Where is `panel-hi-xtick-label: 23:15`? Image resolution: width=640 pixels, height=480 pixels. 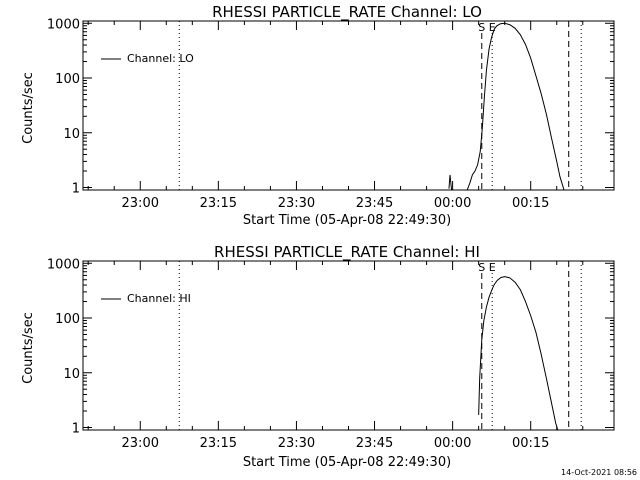 panel-hi-xtick-label: 23:15 is located at coordinates (218, 443).